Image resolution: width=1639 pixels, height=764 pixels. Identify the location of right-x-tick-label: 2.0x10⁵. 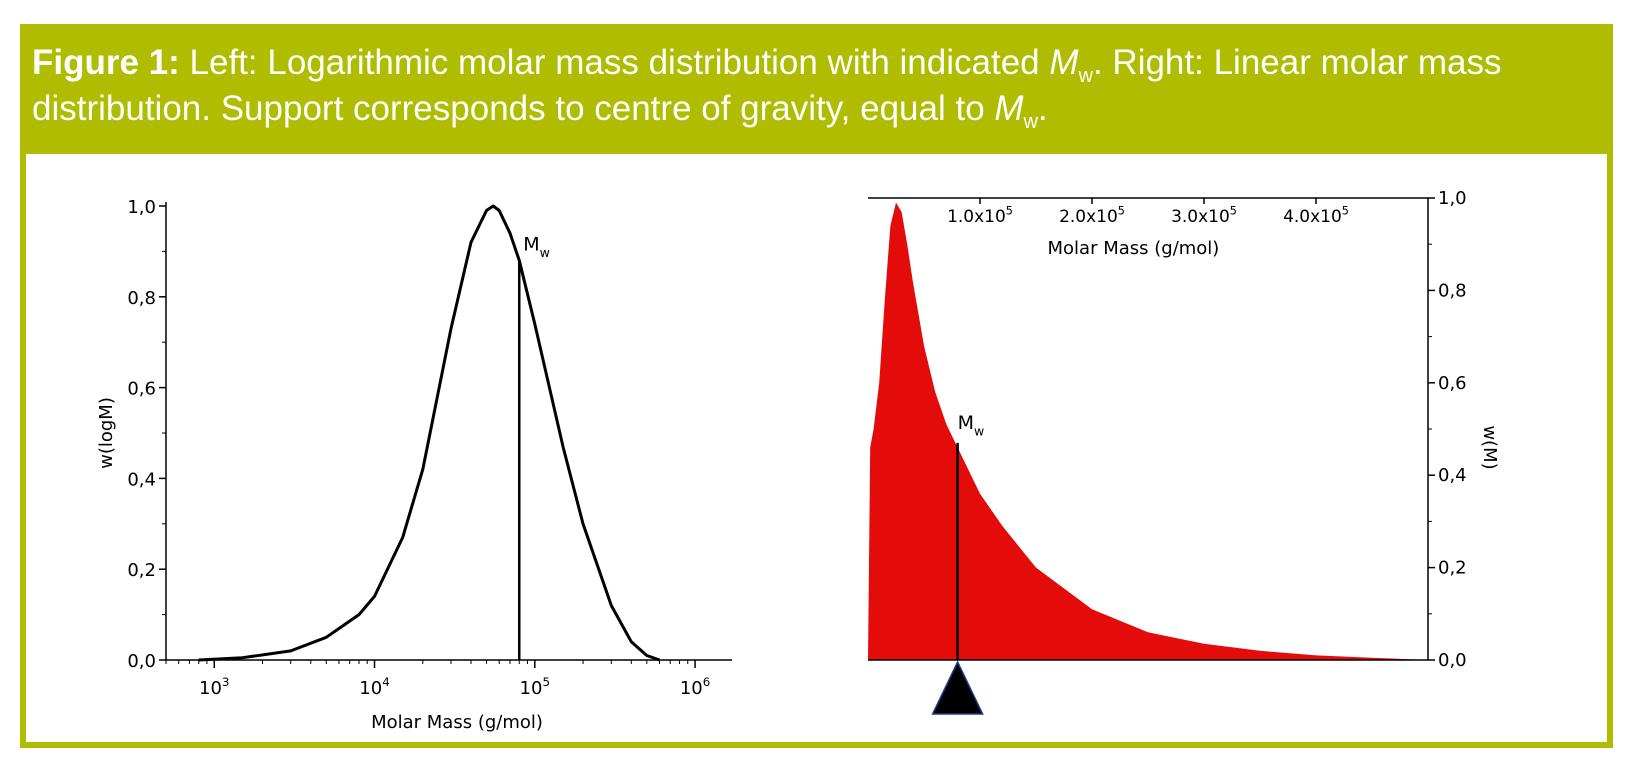
(1092, 215).